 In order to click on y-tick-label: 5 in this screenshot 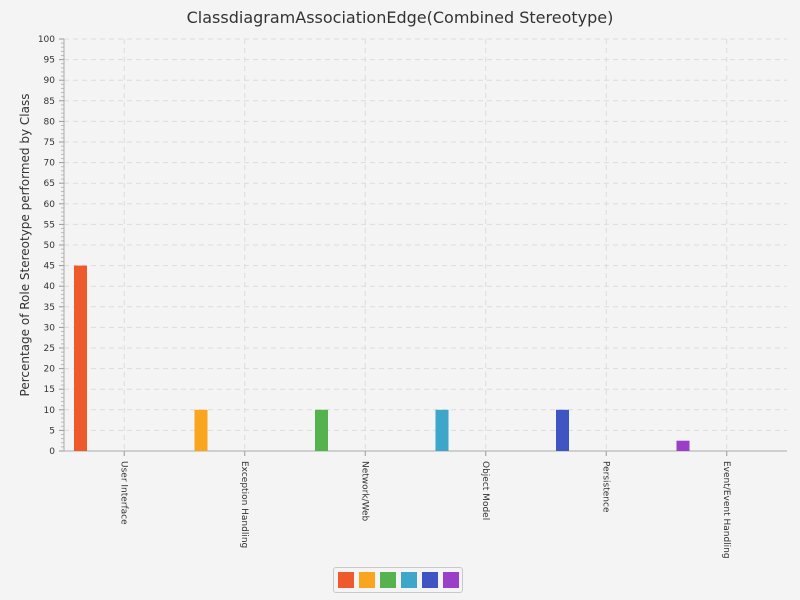, I will do `click(52, 431)`.